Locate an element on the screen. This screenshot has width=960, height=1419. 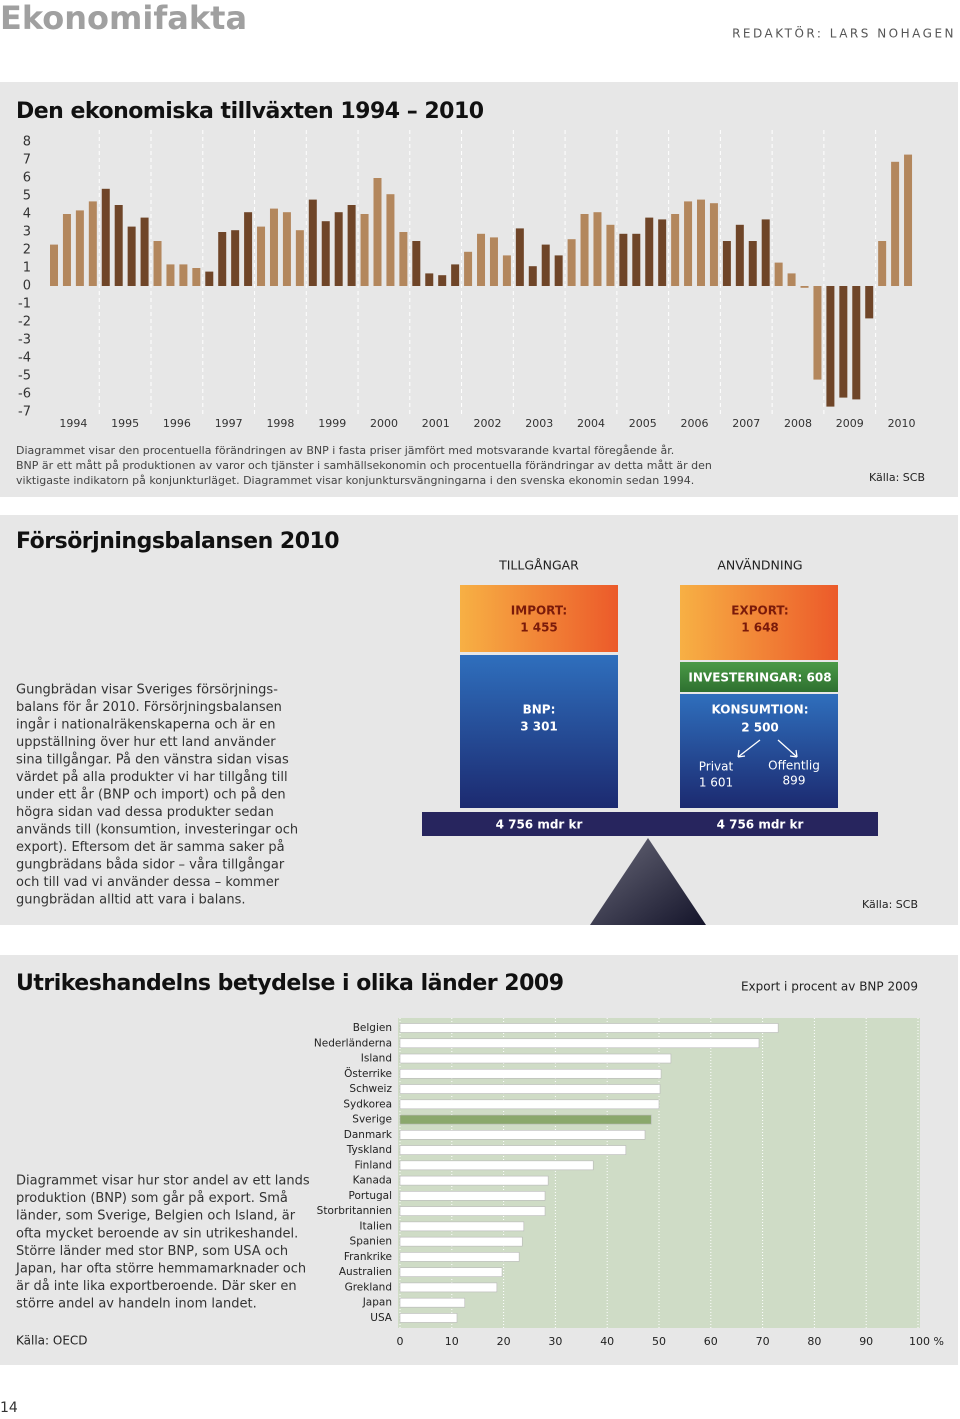
x-tick-label: 1994 is located at coordinates (73, 423).